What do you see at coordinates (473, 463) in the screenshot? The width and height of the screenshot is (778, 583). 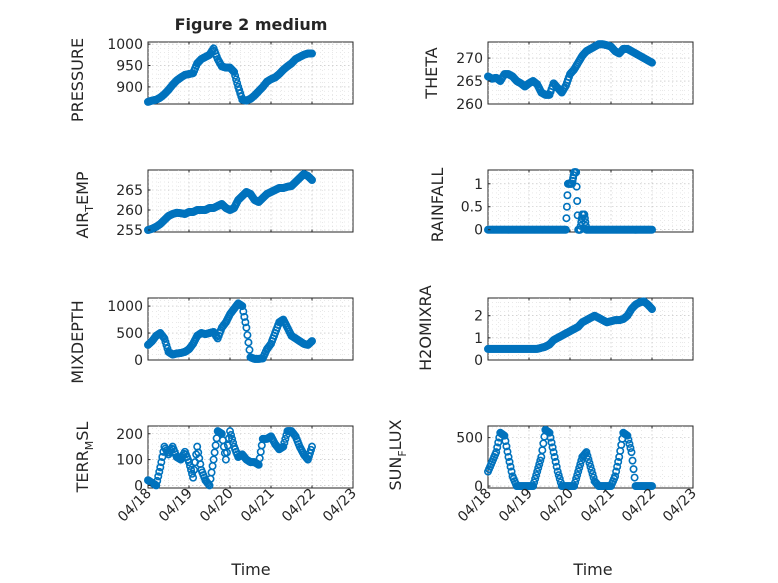 I see `ytick-labels-sun-flux: 0 500` at bounding box center [473, 463].